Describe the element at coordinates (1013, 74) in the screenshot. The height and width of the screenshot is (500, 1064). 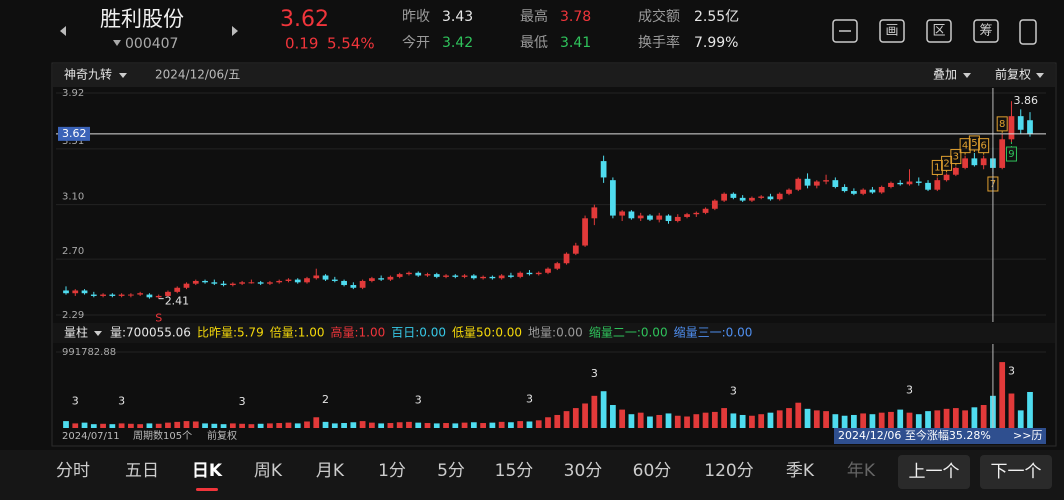
I see `adjust-button: 前复权` at that location.